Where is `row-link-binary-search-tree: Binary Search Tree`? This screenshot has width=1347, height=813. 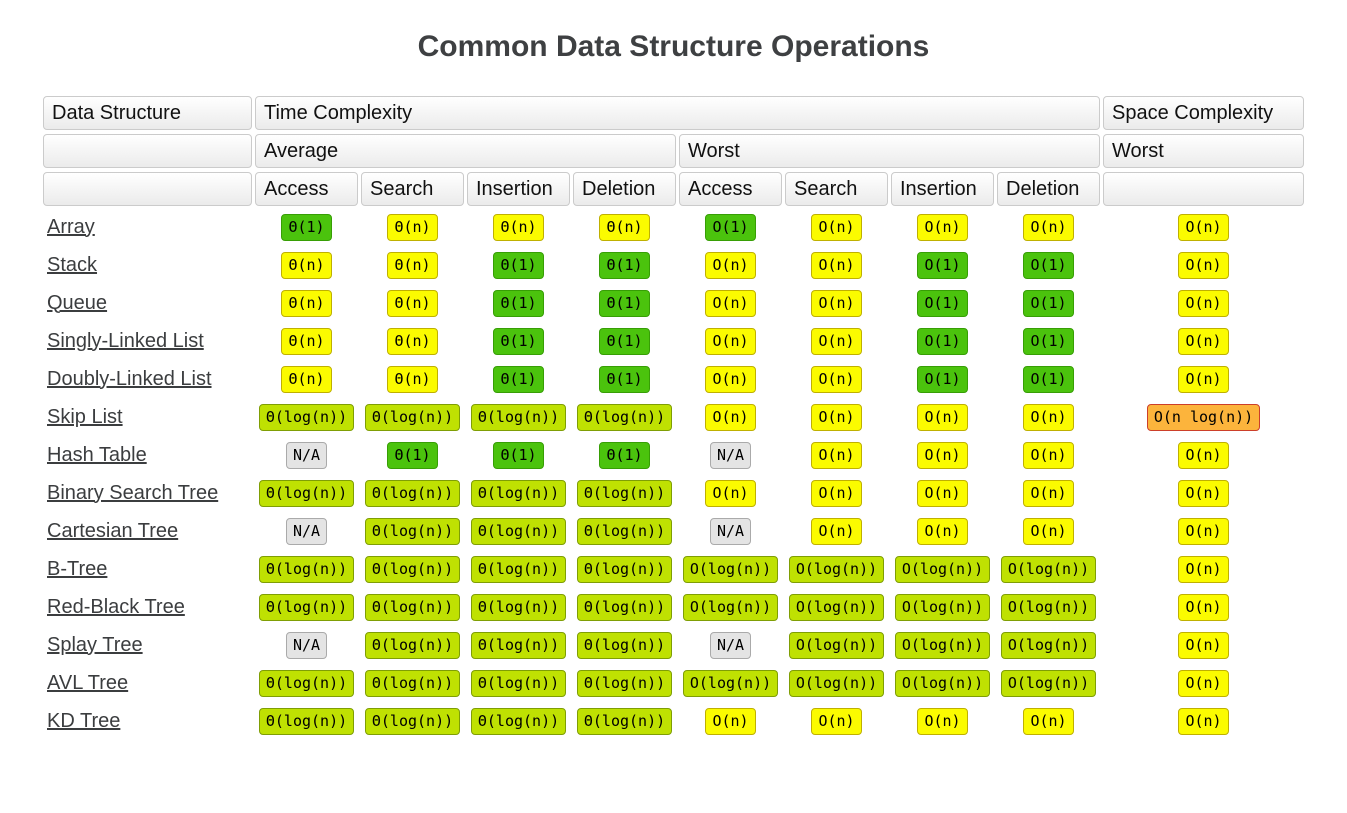 row-link-binary-search-tree: Binary Search Tree is located at coordinates (133, 492).